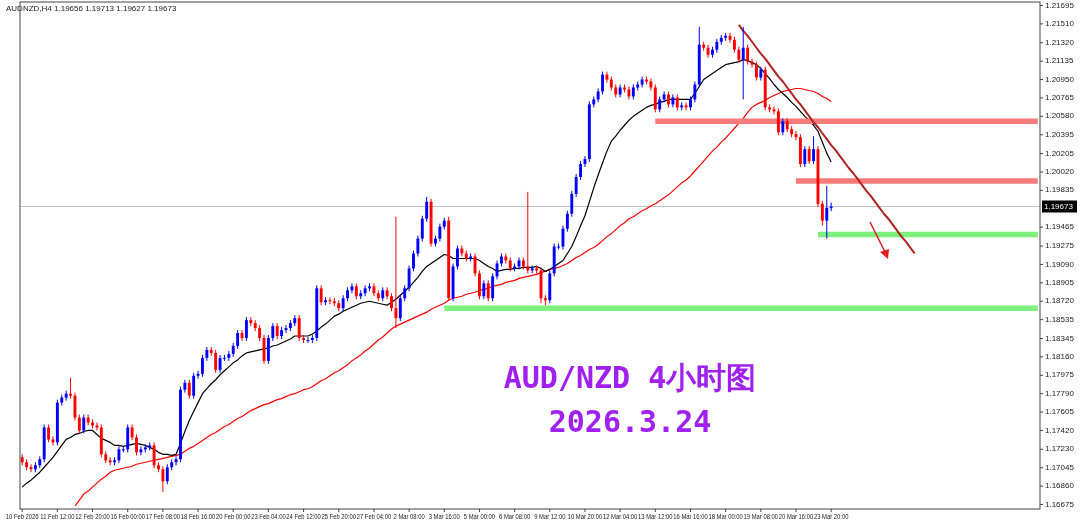 The height and width of the screenshot is (521, 1080). I want to click on y-tick-label: 1.17045, so click(1060, 467).